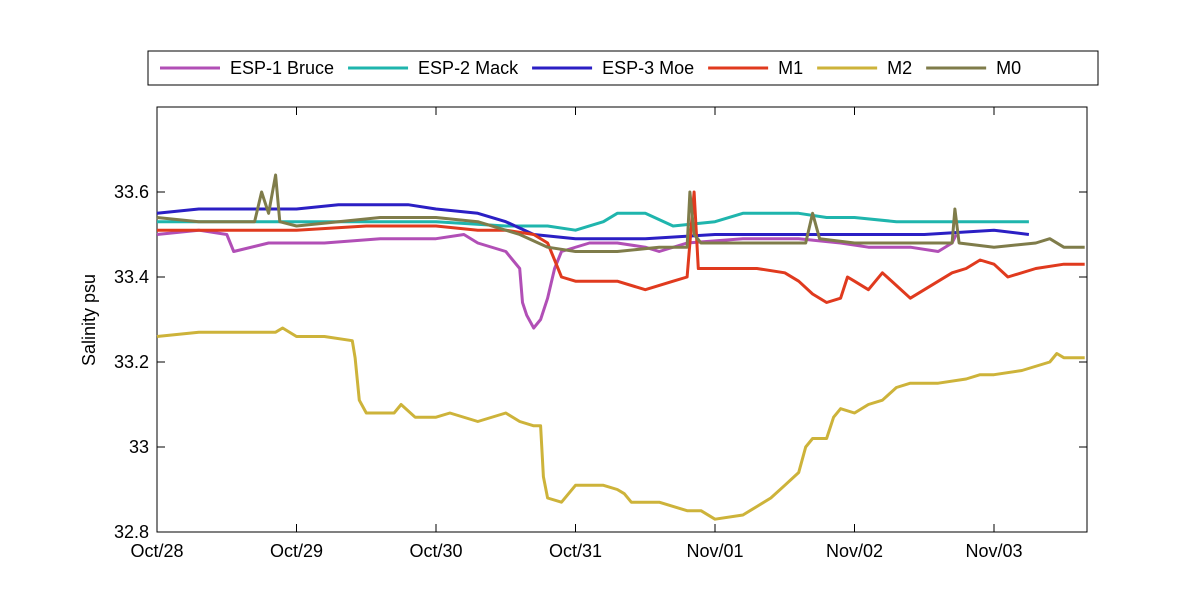 The height and width of the screenshot is (600, 1200). Describe the element at coordinates (131, 192) in the screenshot. I see `y-tick-label: 33.6` at that location.